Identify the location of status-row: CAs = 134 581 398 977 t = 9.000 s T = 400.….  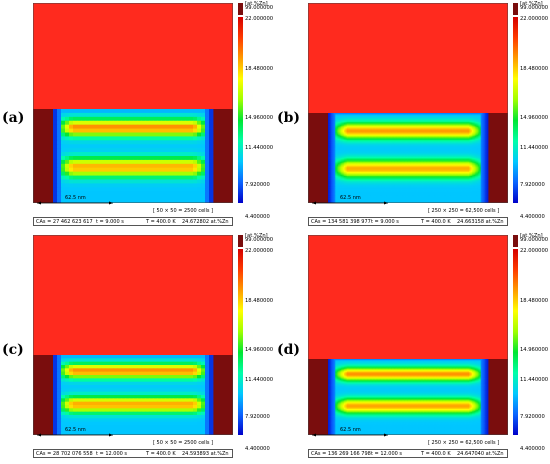
(408, 221).